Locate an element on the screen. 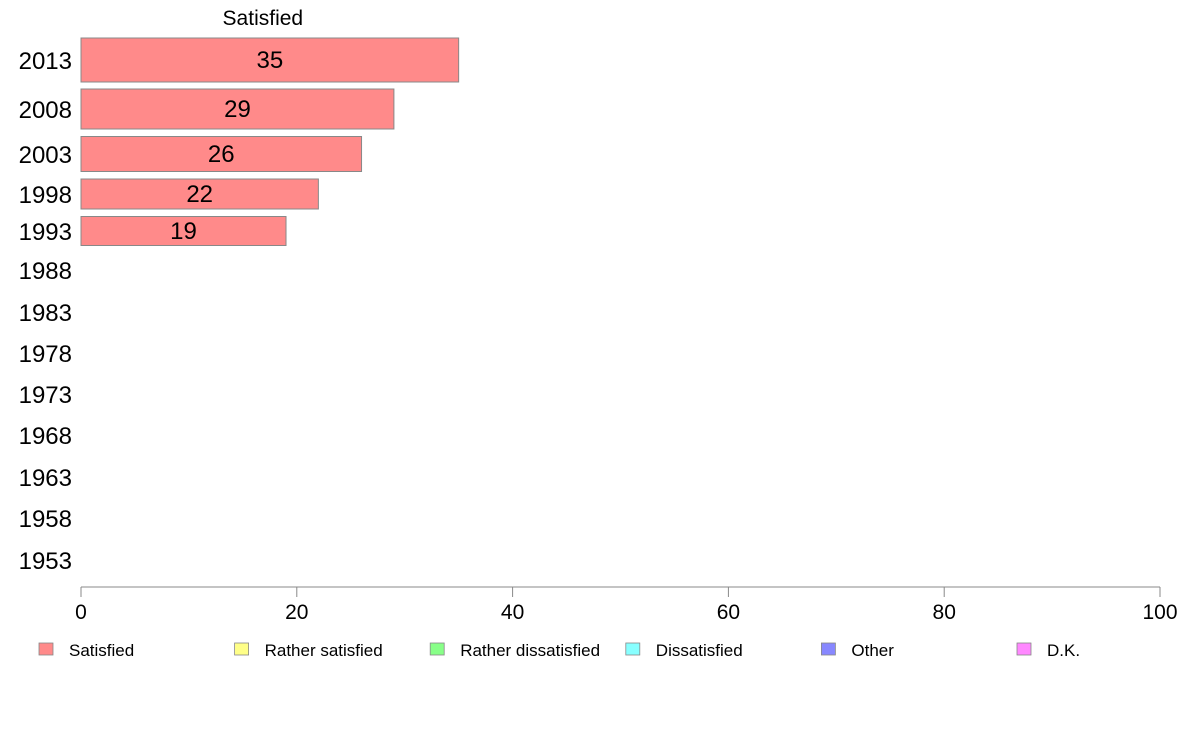 The height and width of the screenshot is (741, 1188). category-label: 1988 is located at coordinates (45, 271).